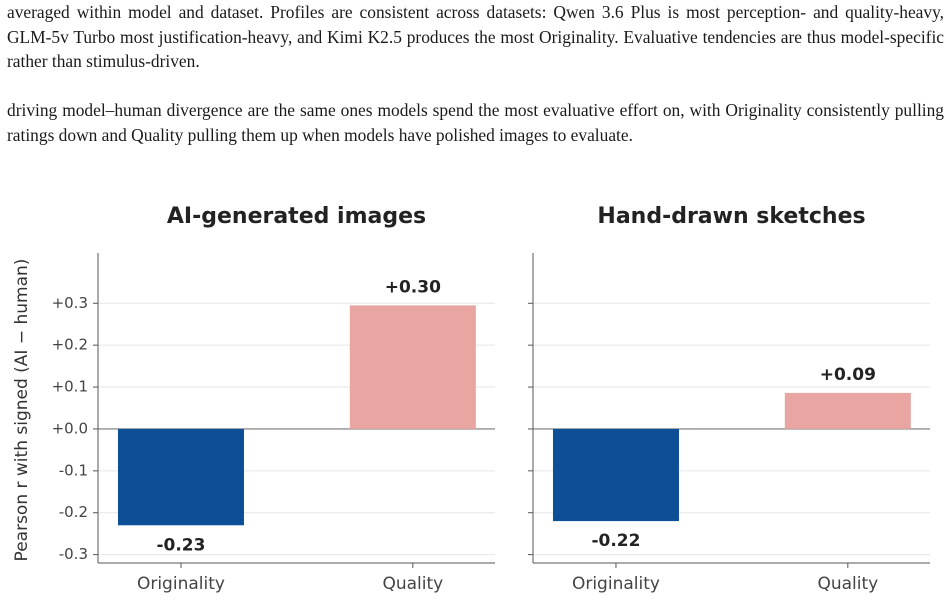 Image resolution: width=951 pixels, height=600 pixels. Describe the element at coordinates (413, 287) in the screenshot. I see `value-label: +0.30` at that location.